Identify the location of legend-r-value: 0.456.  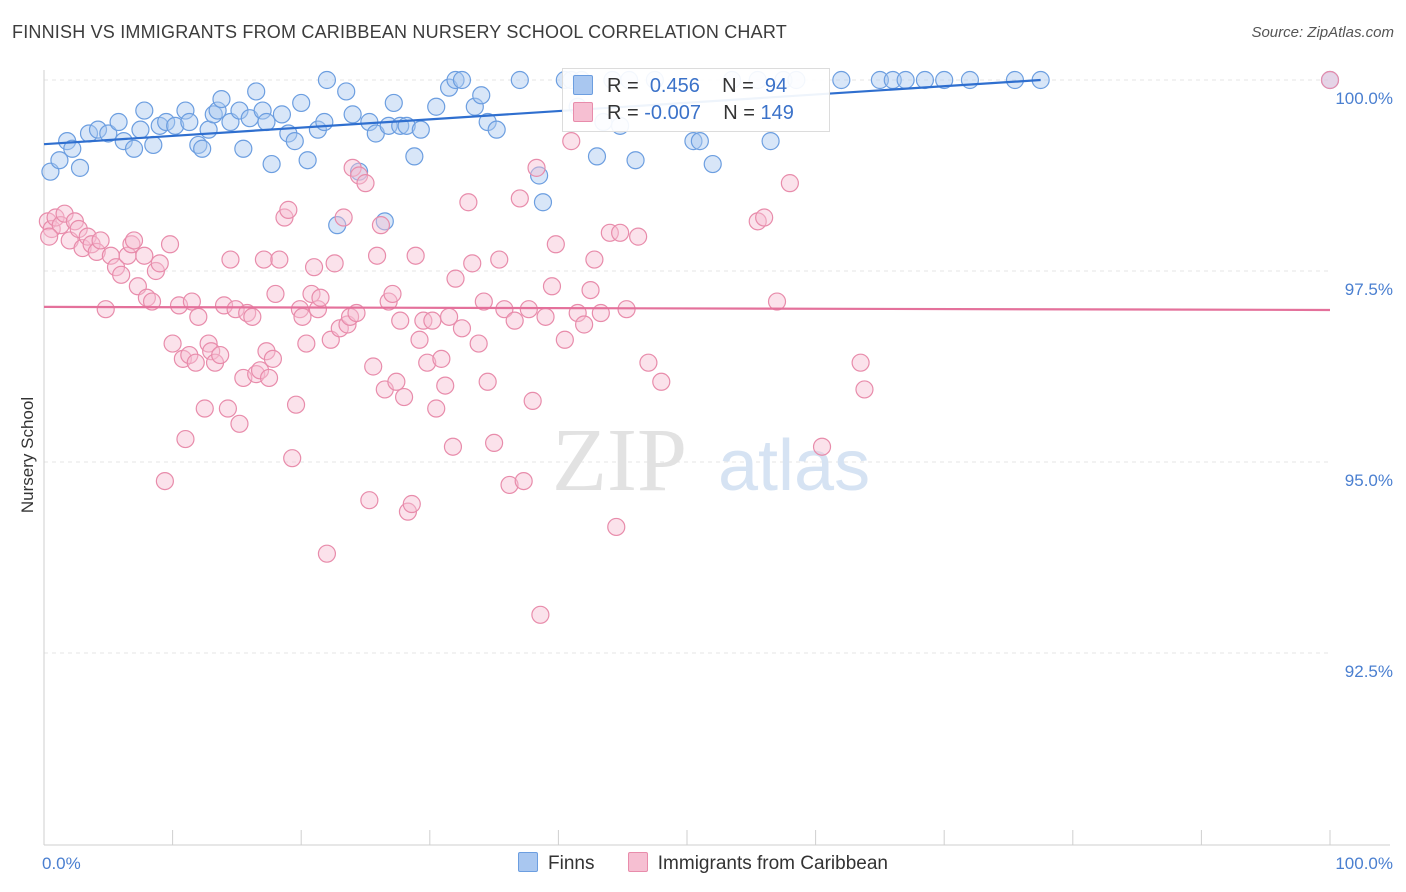
(674, 86).